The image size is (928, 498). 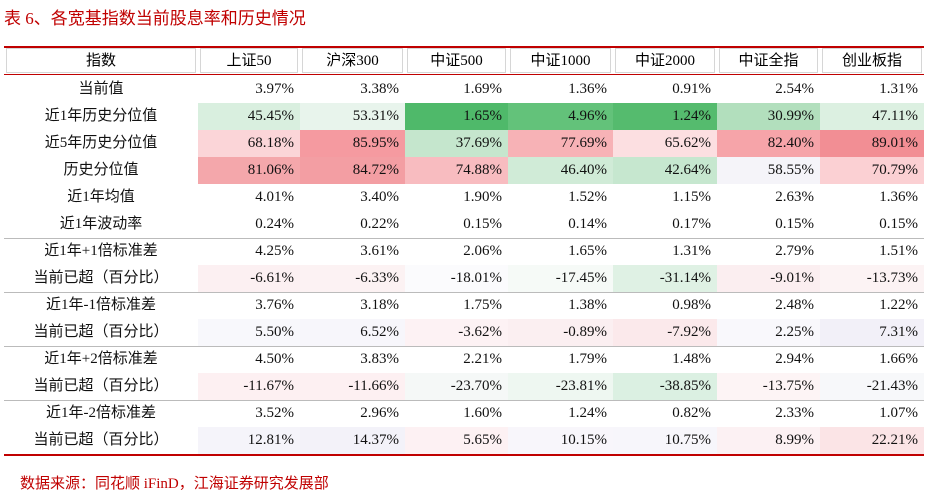 I want to click on value-cell: 1.22%, so click(x=898, y=305).